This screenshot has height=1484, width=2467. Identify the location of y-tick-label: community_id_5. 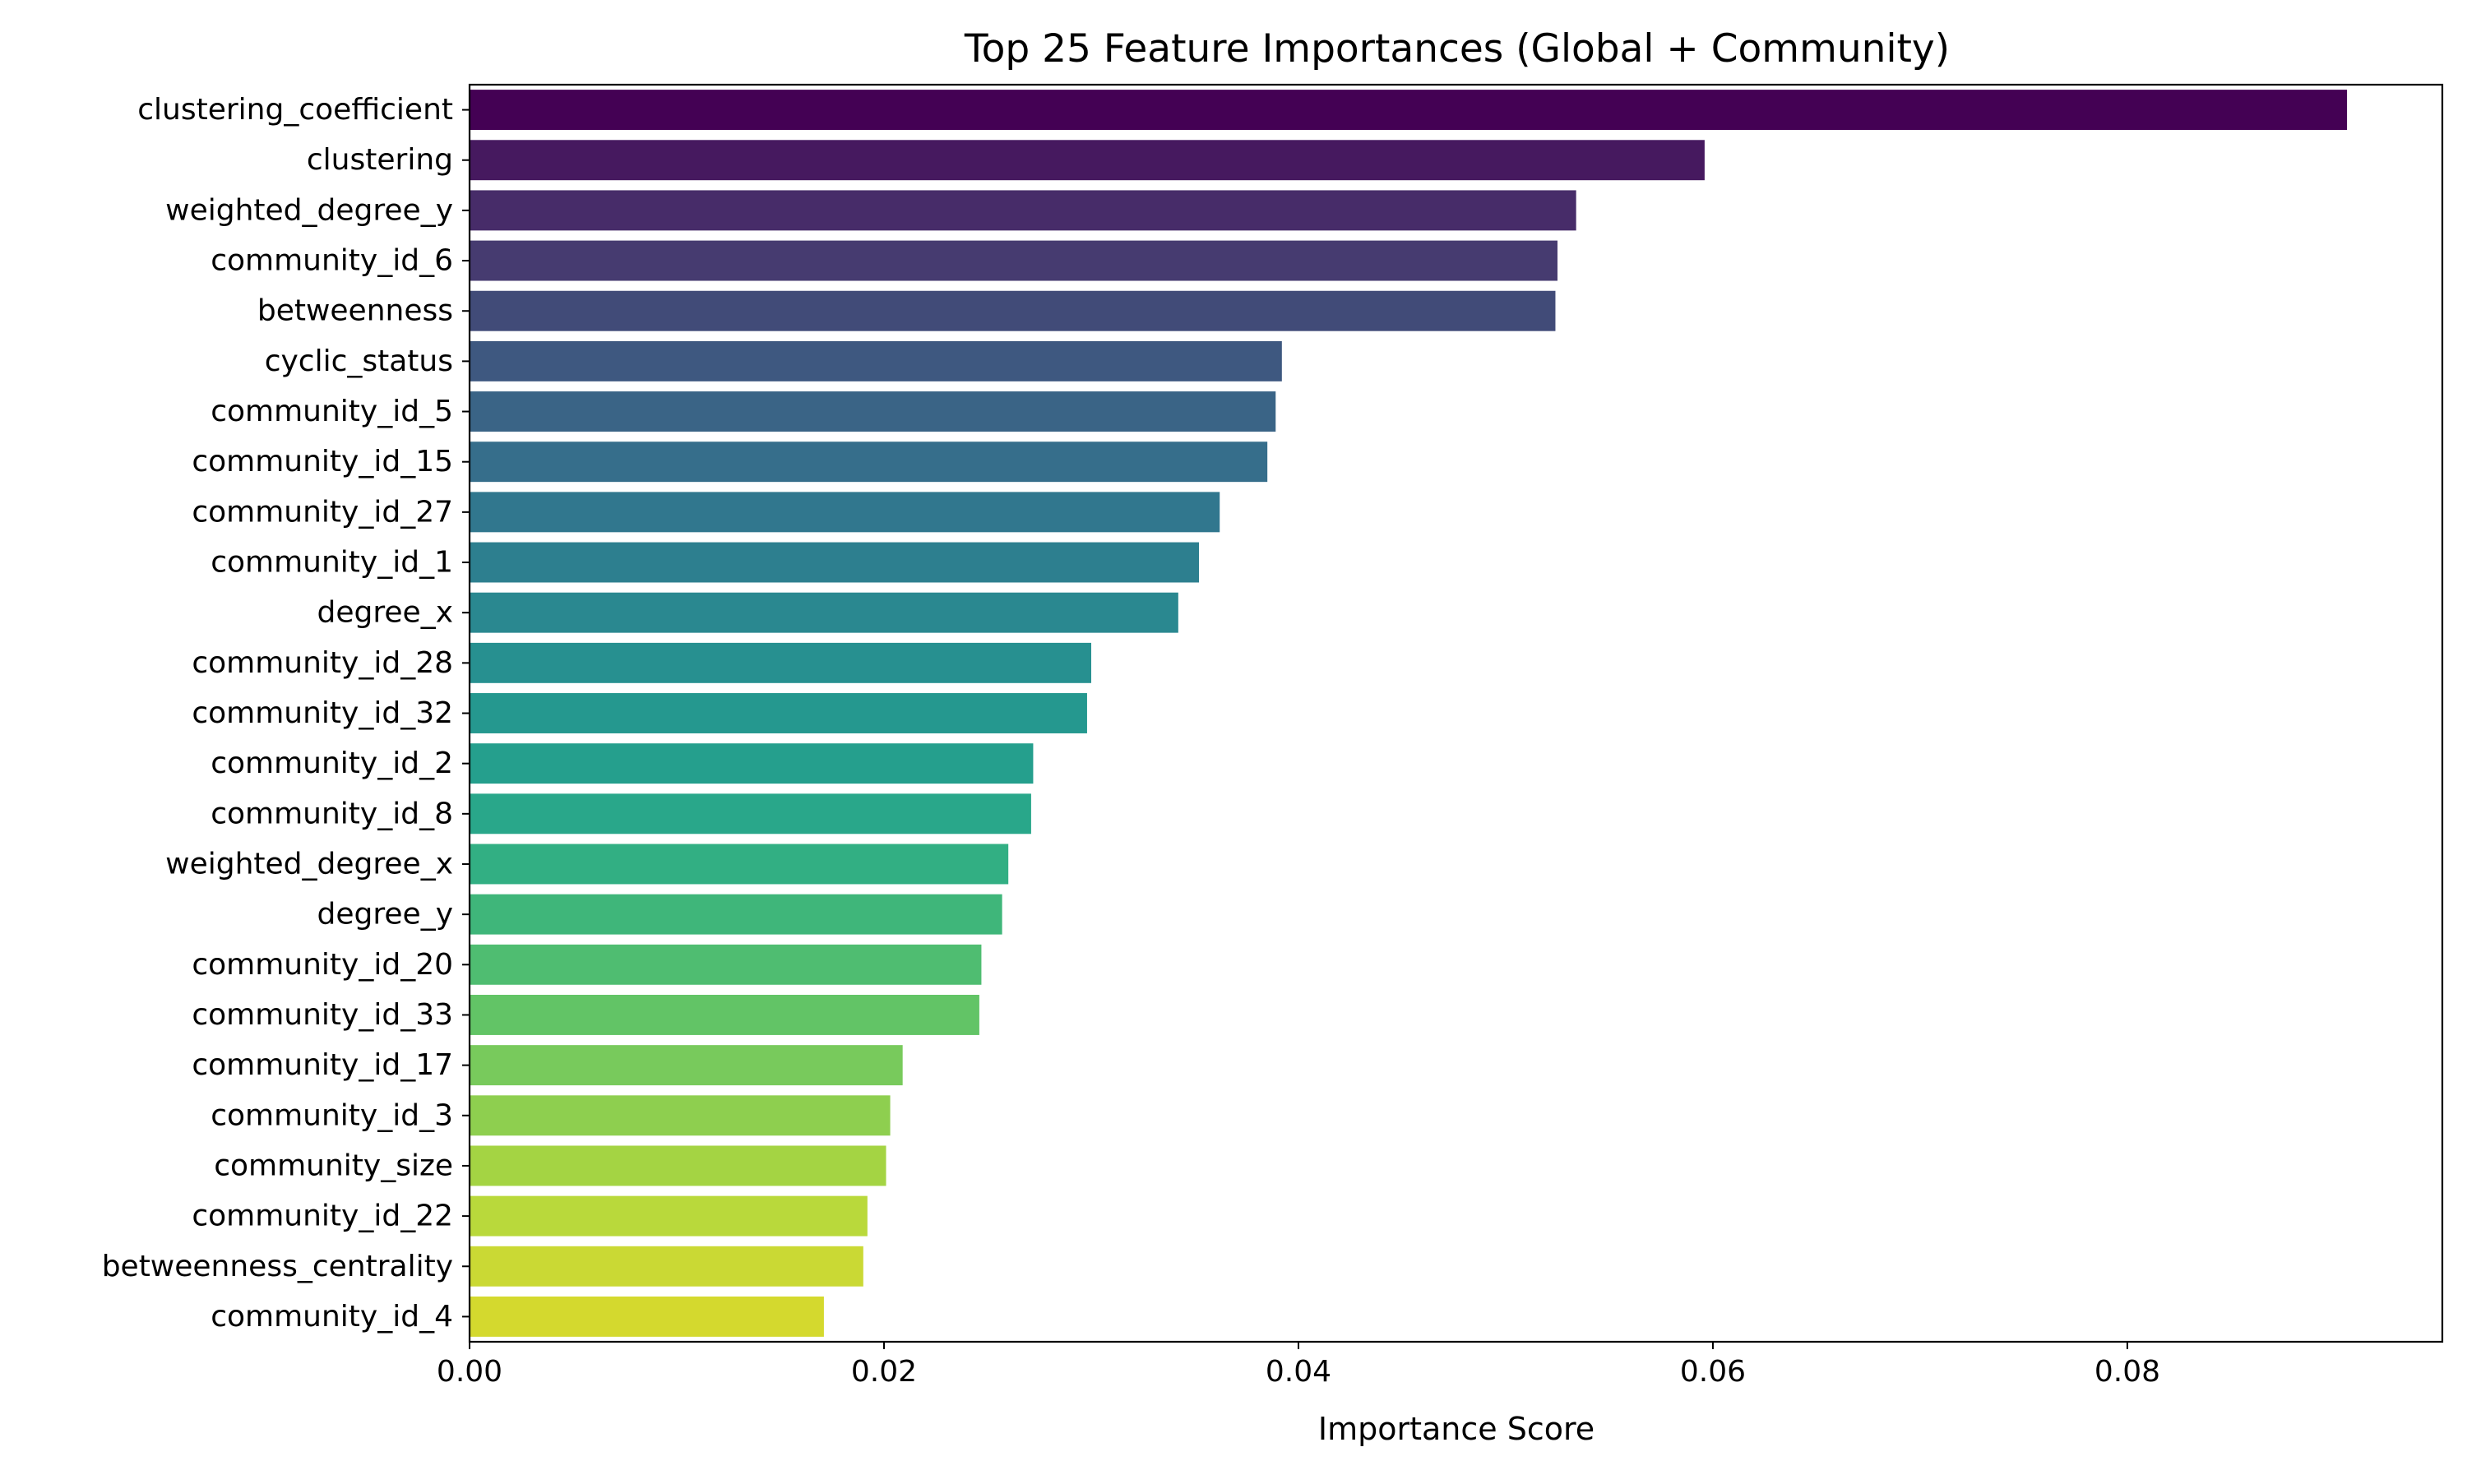
(332, 411).